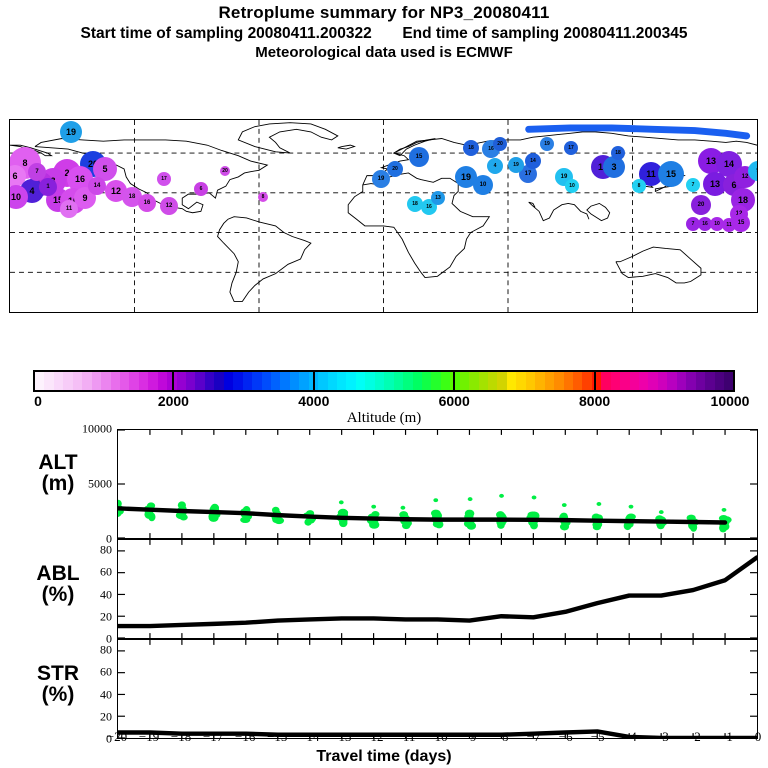  Describe the element at coordinates (454, 401) in the screenshot. I see `colorbar-tick-6000: 6000` at that location.